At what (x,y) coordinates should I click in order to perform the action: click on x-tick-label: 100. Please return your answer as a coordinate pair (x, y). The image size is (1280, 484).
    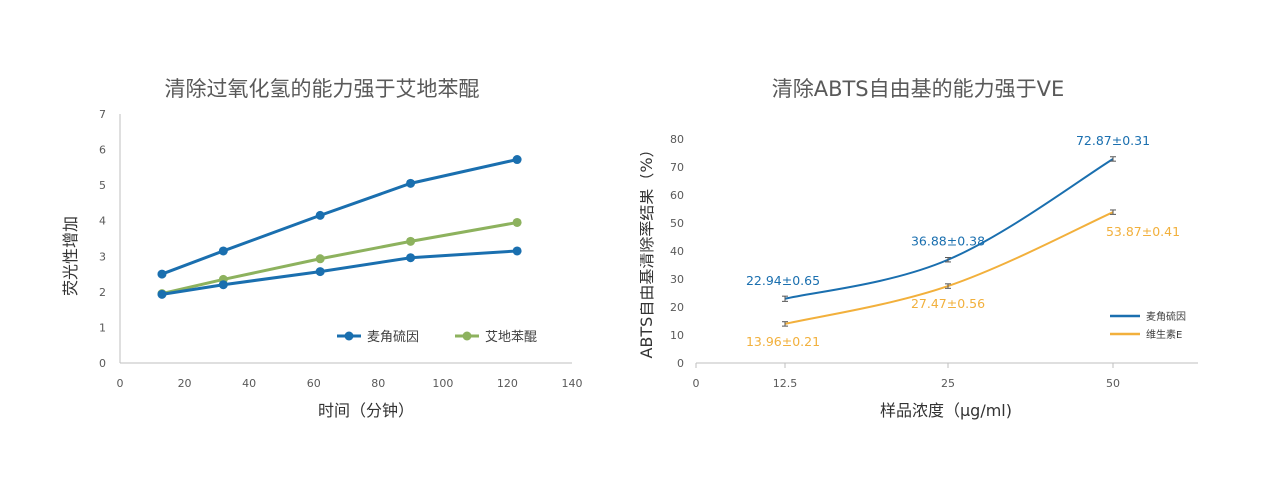
    Looking at the image, I should click on (442, 383).